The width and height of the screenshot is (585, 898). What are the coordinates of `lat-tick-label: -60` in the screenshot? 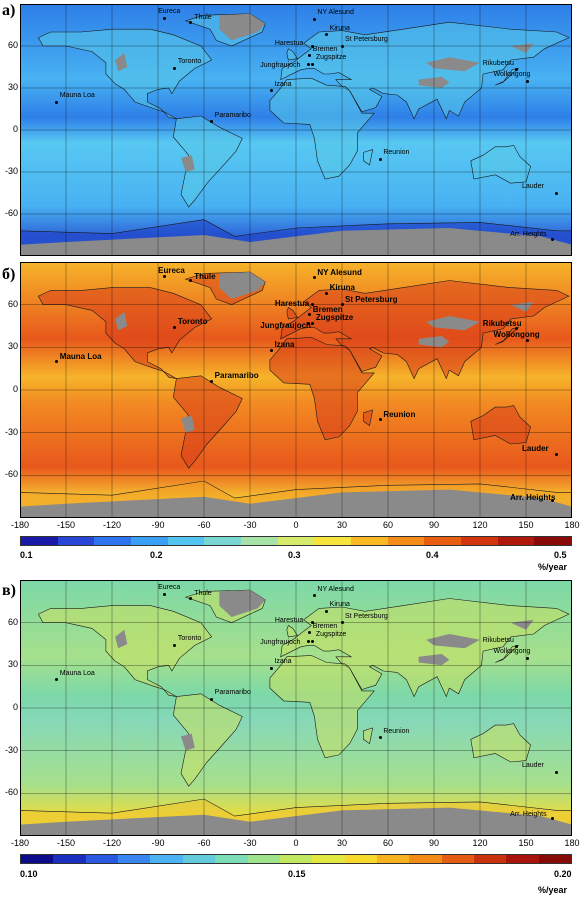 It's located at (11, 213).